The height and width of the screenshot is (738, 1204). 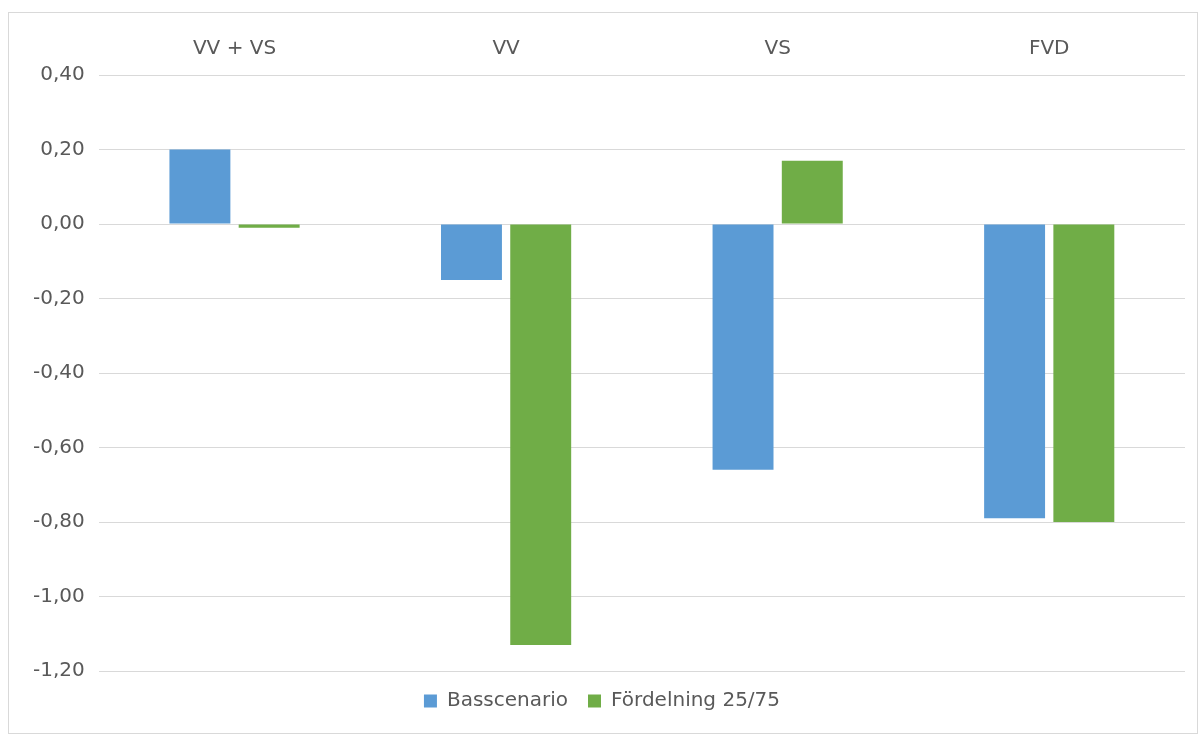 I want to click on legend-label: Basscenario, so click(x=507, y=699).